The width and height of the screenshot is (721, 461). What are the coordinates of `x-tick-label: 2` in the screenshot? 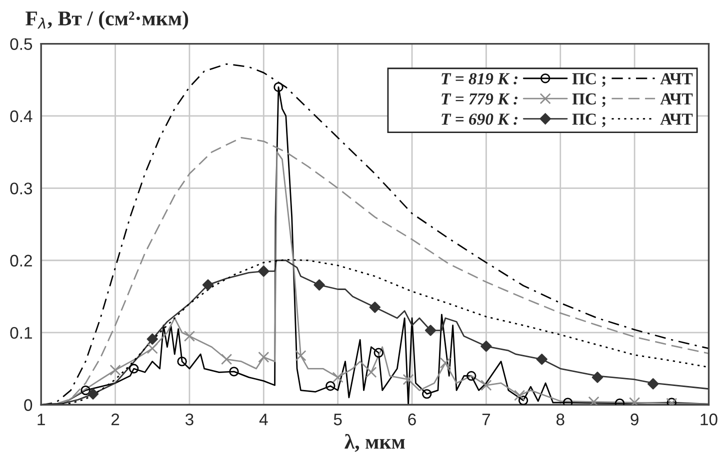 It's located at (115, 420).